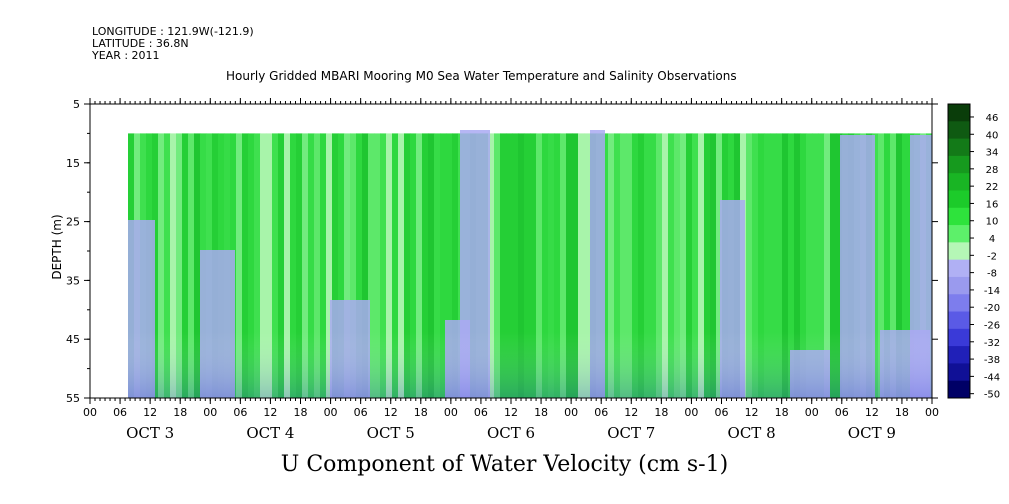 Image resolution: width=1009 pixels, height=504 pixels. Describe the element at coordinates (992, 360) in the screenshot. I see `colorbar-label: -38` at that location.